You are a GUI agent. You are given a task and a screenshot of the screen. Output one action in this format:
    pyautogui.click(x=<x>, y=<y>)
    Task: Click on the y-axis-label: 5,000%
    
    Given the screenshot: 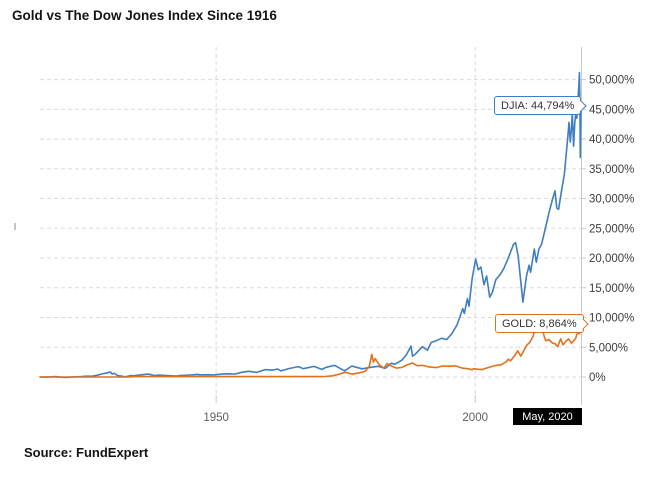 What is the action you would take?
    pyautogui.click(x=608, y=348)
    